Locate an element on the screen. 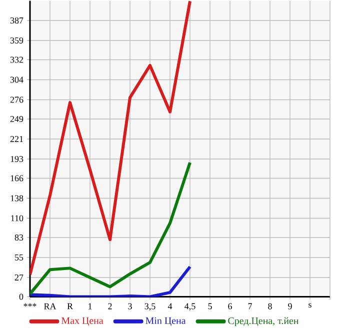  y-tick-label: 332 is located at coordinates (16, 59).